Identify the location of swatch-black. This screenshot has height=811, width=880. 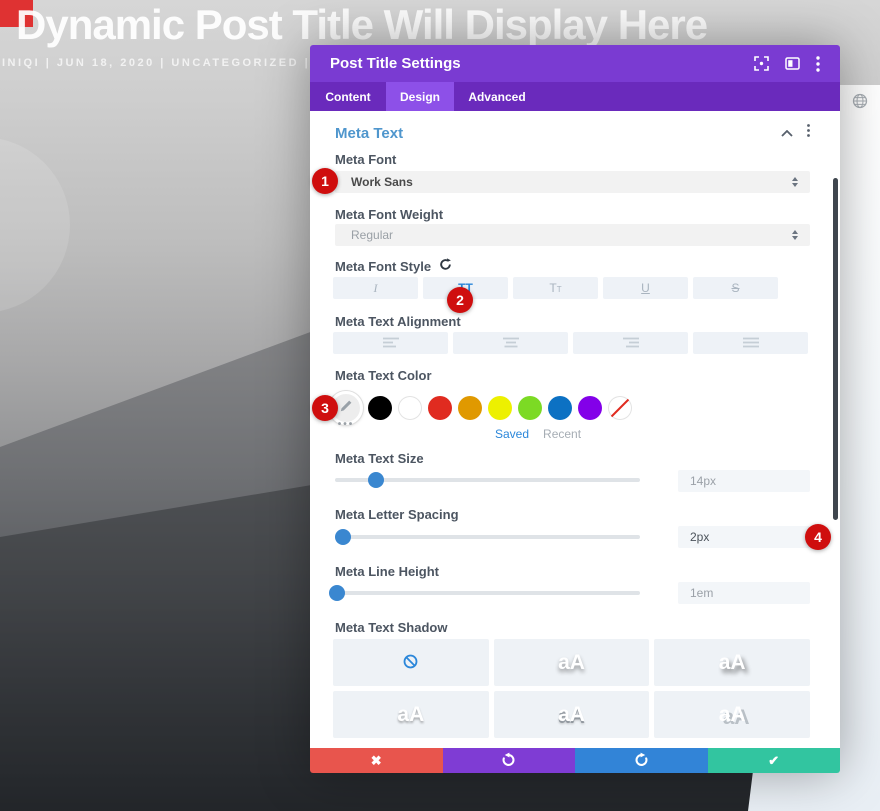
(380, 408).